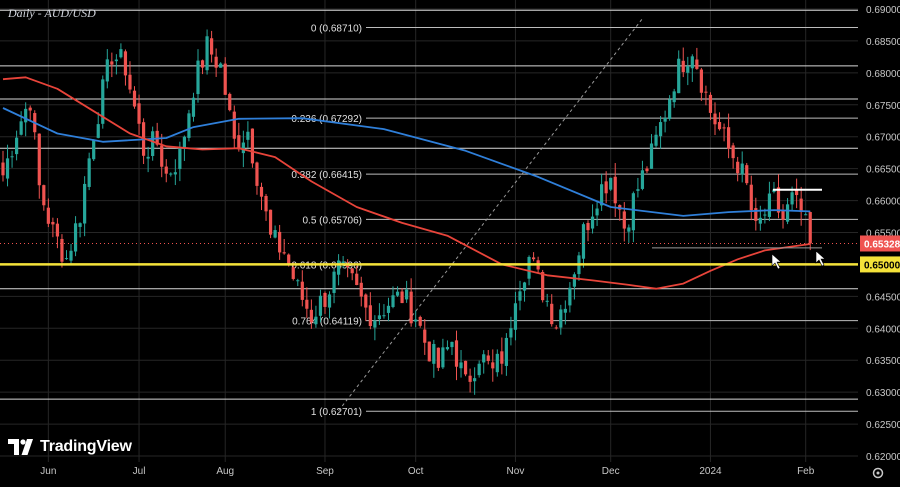  What do you see at coordinates (878, 473) in the screenshot?
I see `settings-gear-icon` at bounding box center [878, 473].